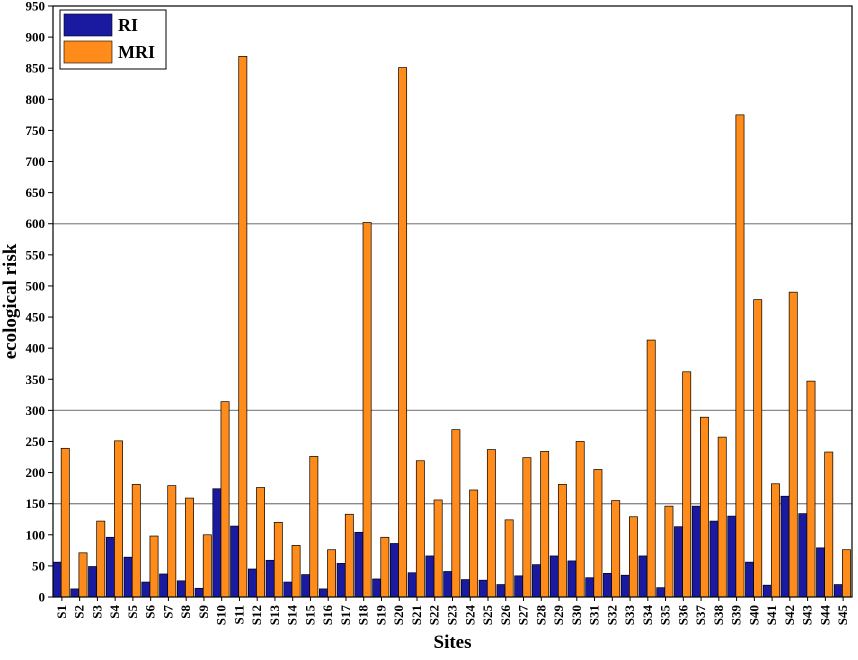 This screenshot has width=858, height=660. I want to click on bar-ri-s20, so click(394, 570).